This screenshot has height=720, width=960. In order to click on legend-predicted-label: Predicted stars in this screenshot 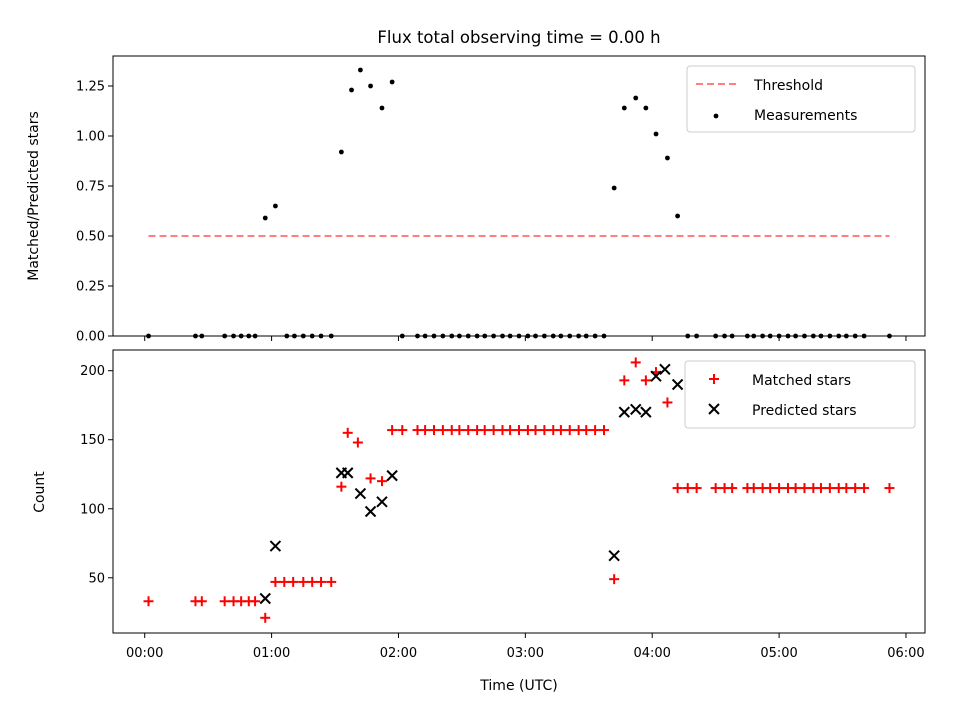, I will do `click(804, 411)`.